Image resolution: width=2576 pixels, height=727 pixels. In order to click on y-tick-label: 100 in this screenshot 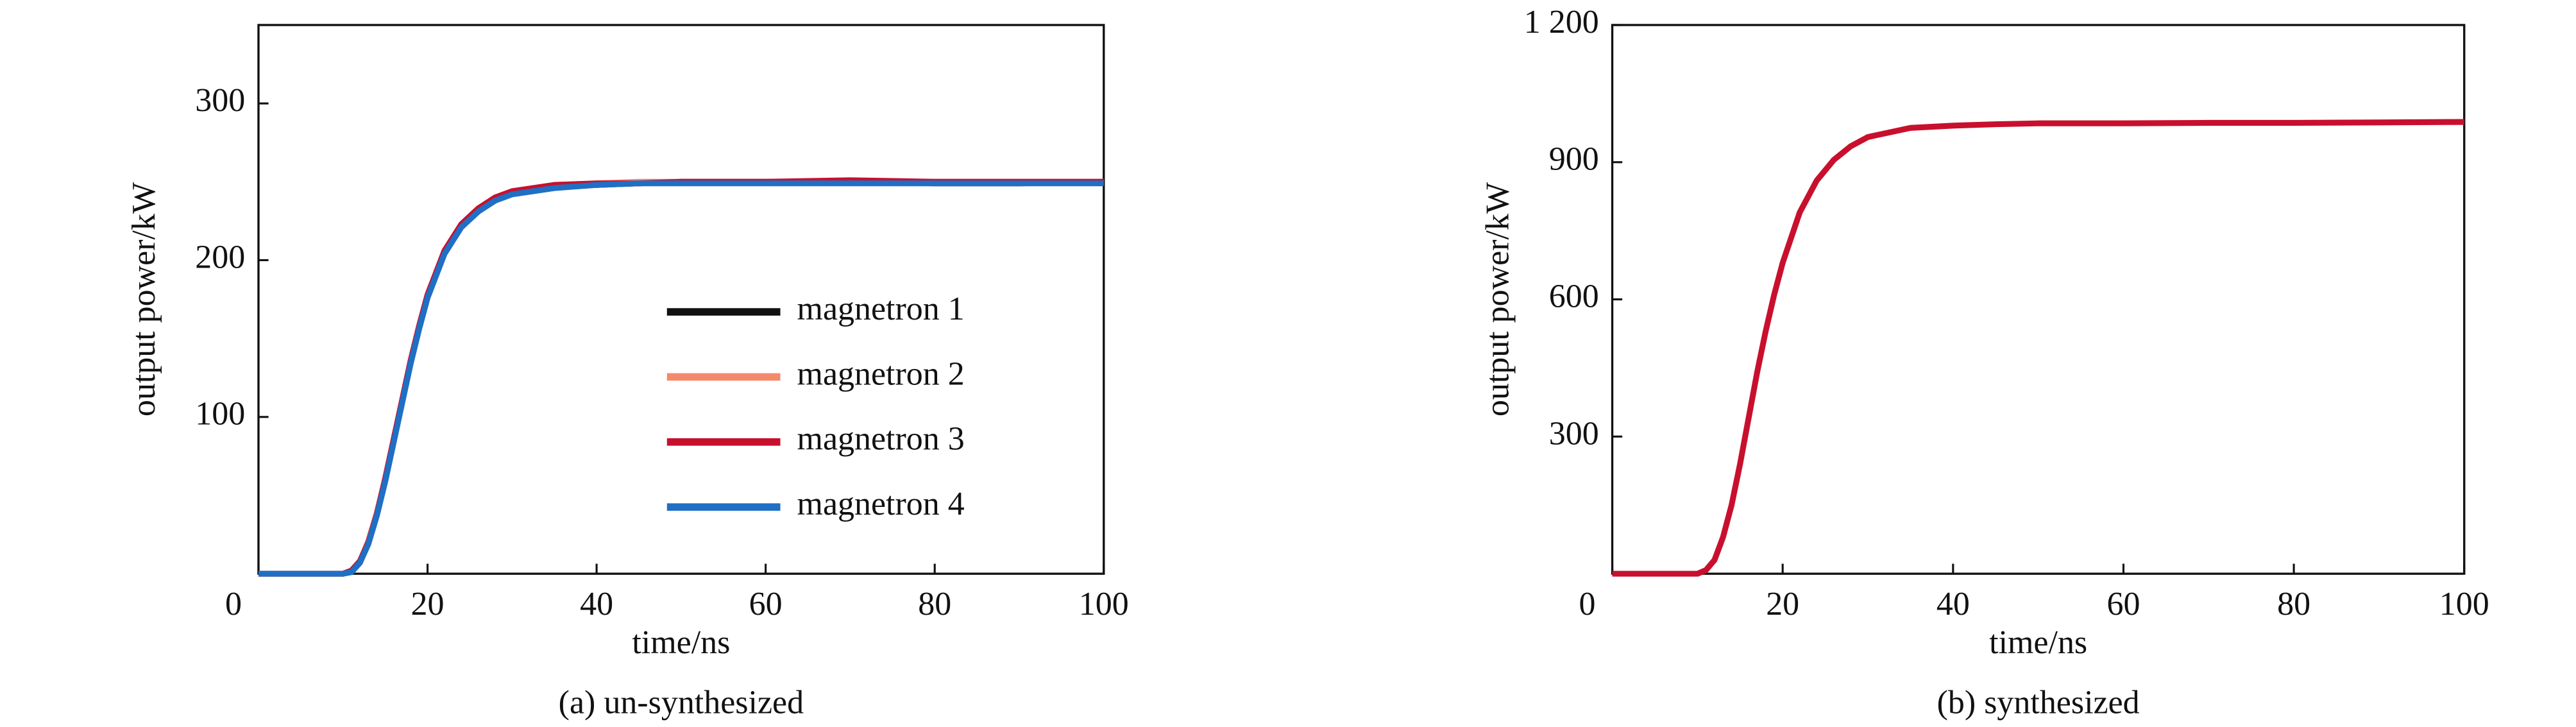, I will do `click(220, 414)`.